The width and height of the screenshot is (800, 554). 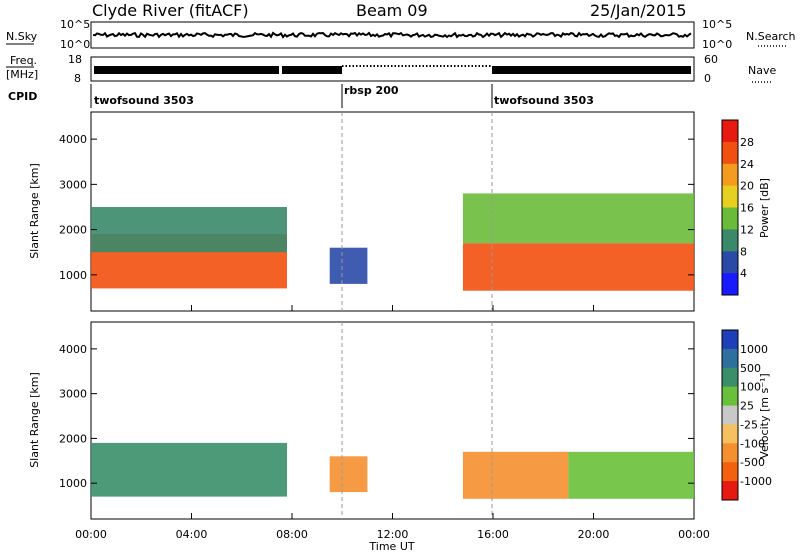 I want to click on power-colorbar-tick-4: 16, so click(x=747, y=208).